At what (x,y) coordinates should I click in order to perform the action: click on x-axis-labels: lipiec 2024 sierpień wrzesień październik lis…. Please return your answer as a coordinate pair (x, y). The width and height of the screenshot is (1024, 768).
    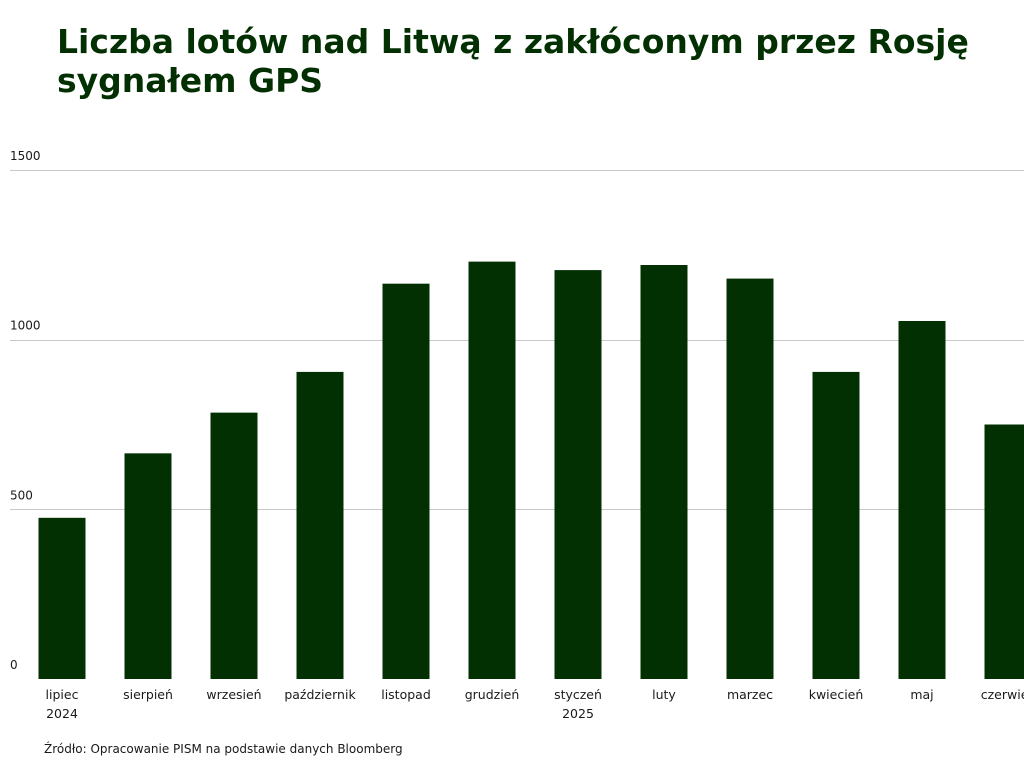
    Looking at the image, I should click on (535, 704).